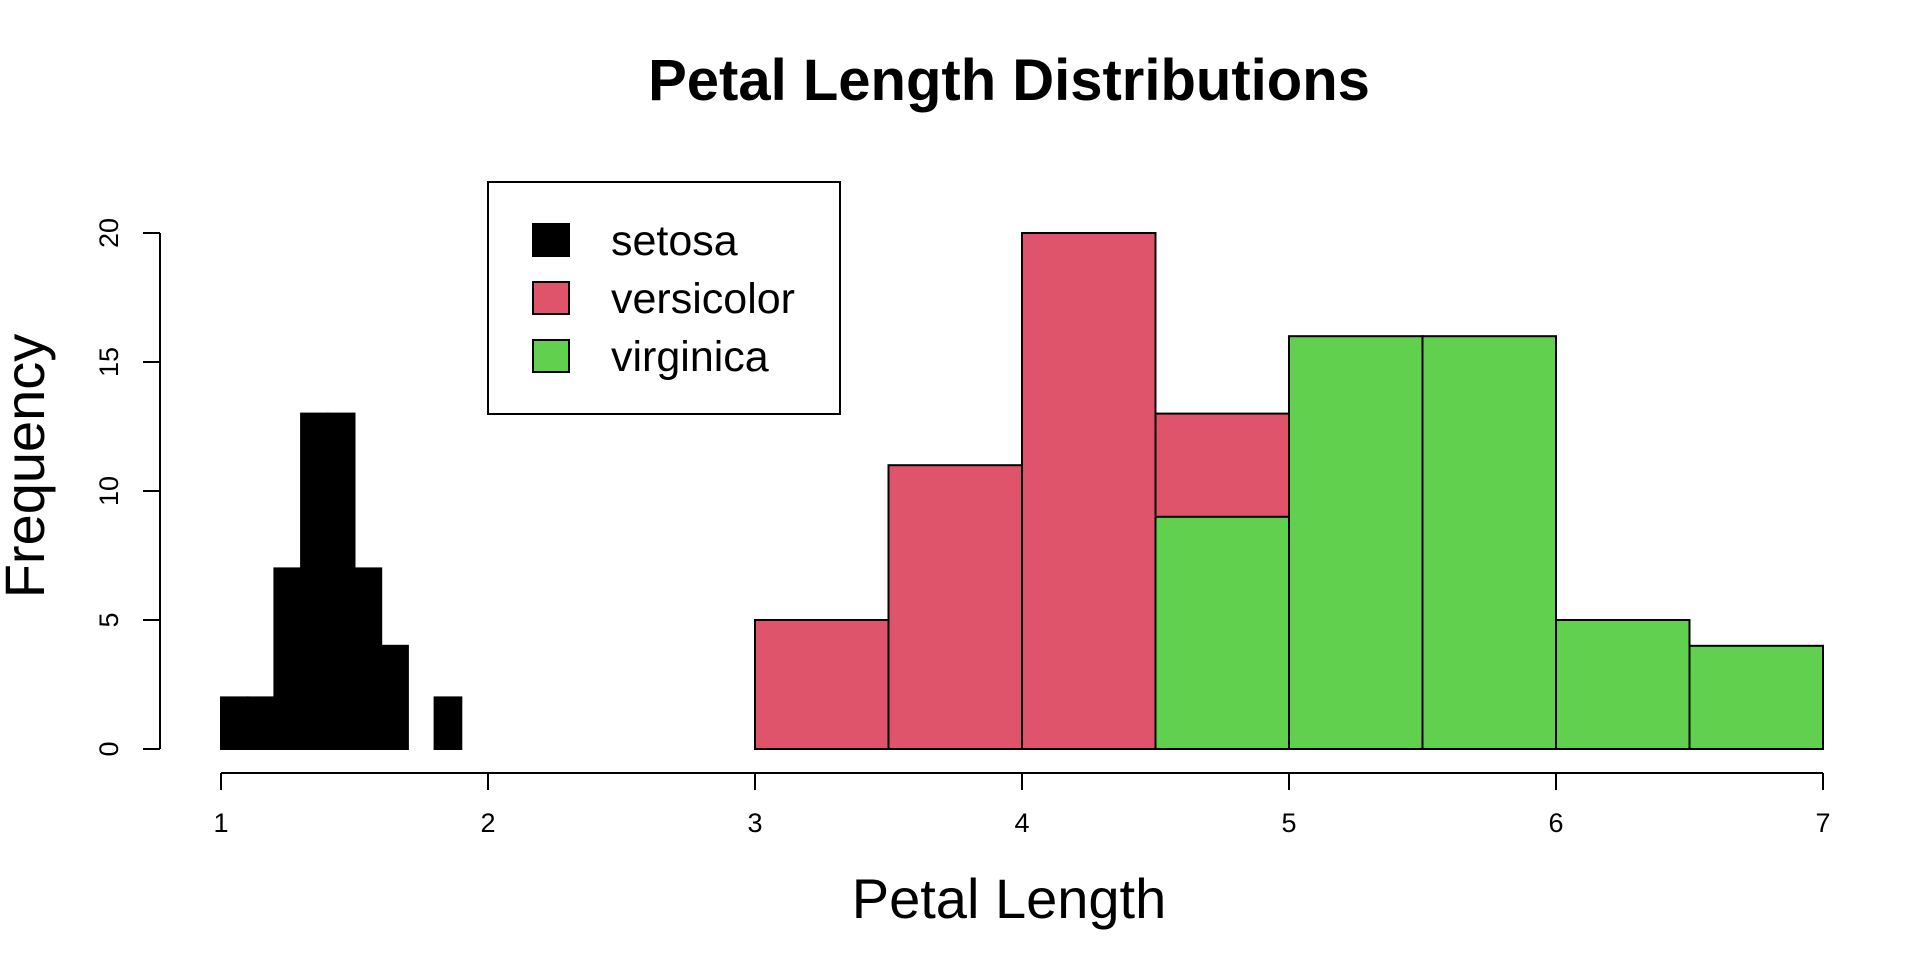 The height and width of the screenshot is (960, 1920). What do you see at coordinates (674, 241) in the screenshot?
I see `legend-label-setosa: setosa` at bounding box center [674, 241].